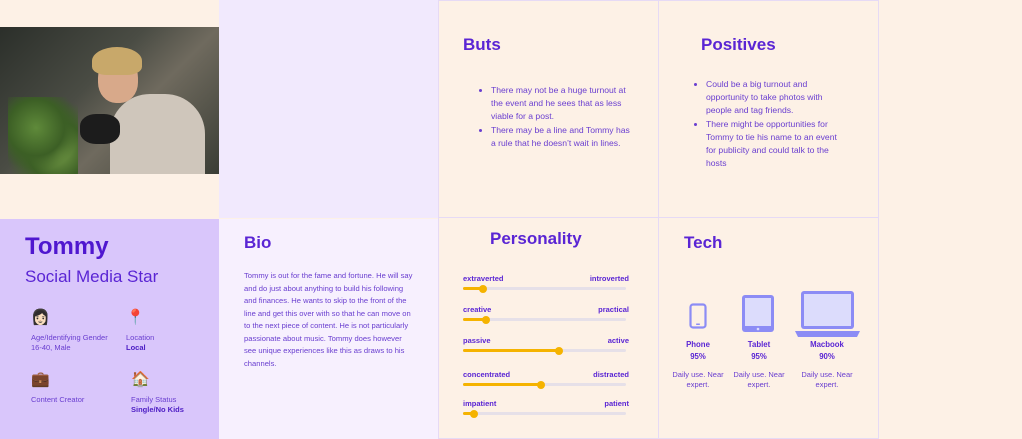  I want to click on profile-photo, so click(109, 100).